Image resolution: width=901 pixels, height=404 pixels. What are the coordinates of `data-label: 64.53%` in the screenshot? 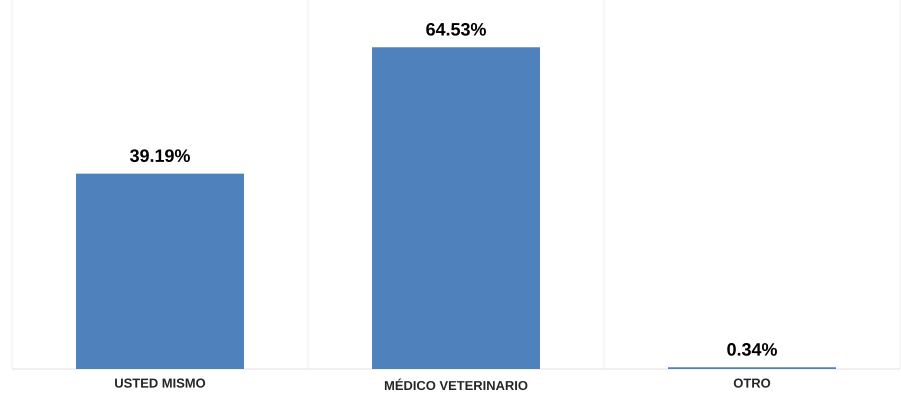 It's located at (456, 29).